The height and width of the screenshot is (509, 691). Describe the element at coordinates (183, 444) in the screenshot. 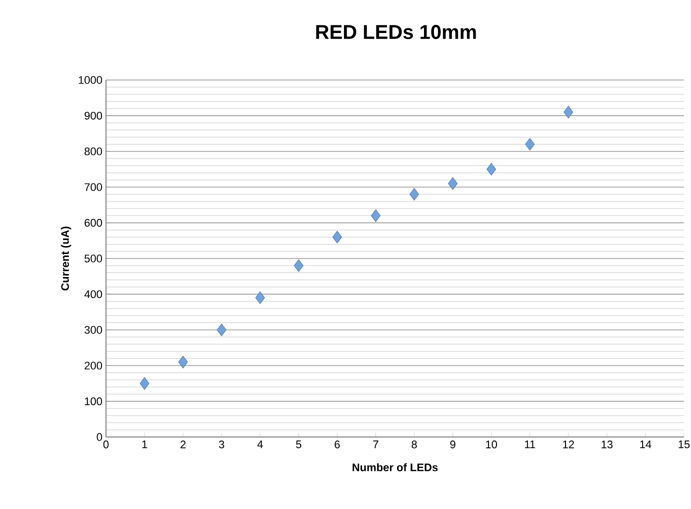

I see `x-tick-label: 2` at that location.